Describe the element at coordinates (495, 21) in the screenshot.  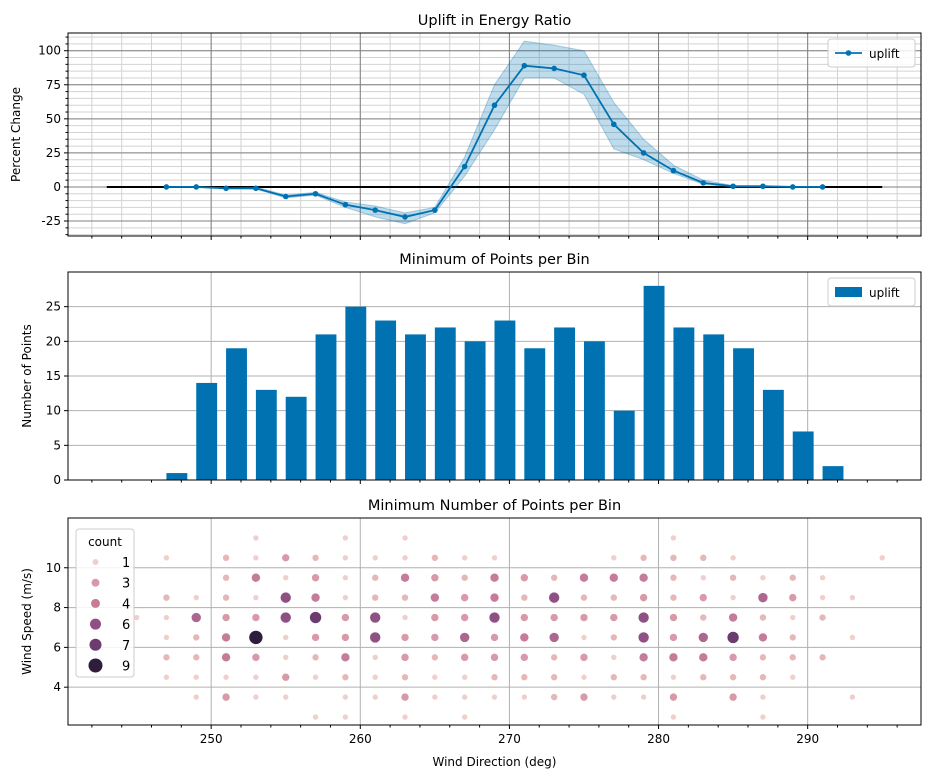
I see `subplot-title: Uplift in Energy Ratio` at that location.